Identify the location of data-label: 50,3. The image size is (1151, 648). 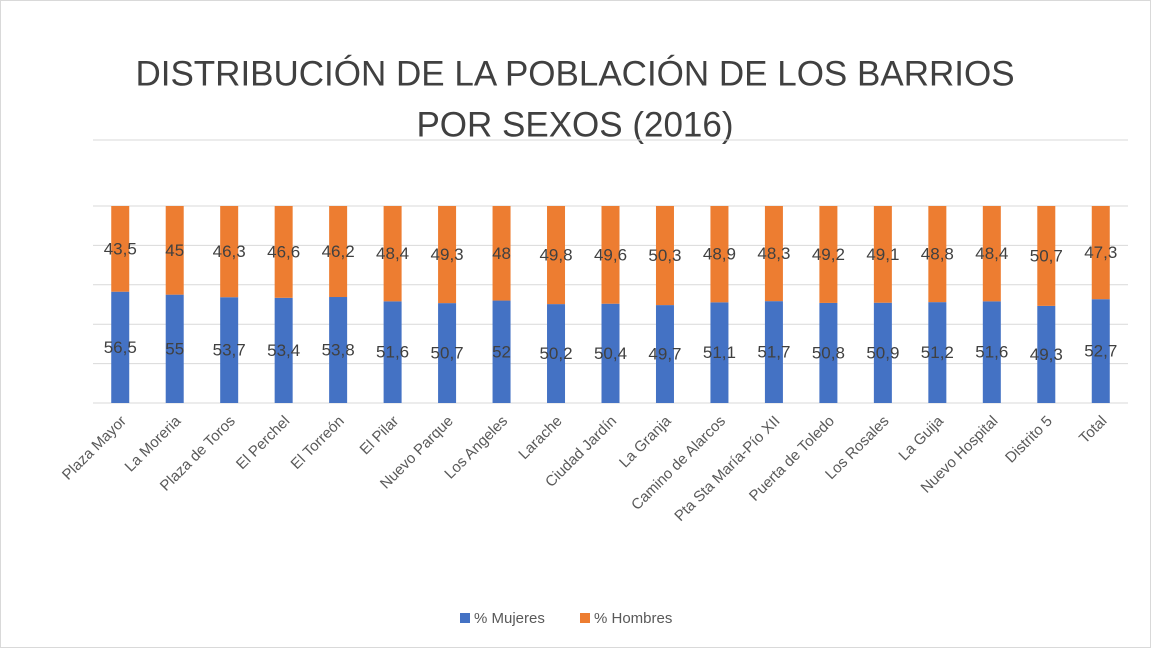
(664, 255).